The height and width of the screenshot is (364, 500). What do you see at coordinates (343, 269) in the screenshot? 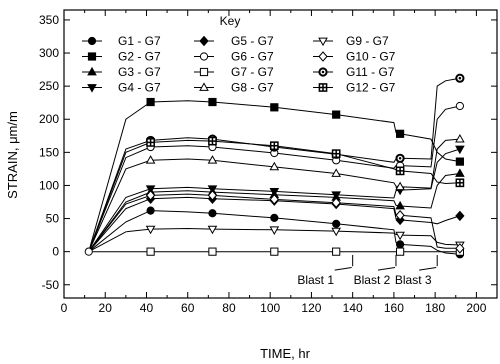
I see `blast-1-pointer` at bounding box center [343, 269].